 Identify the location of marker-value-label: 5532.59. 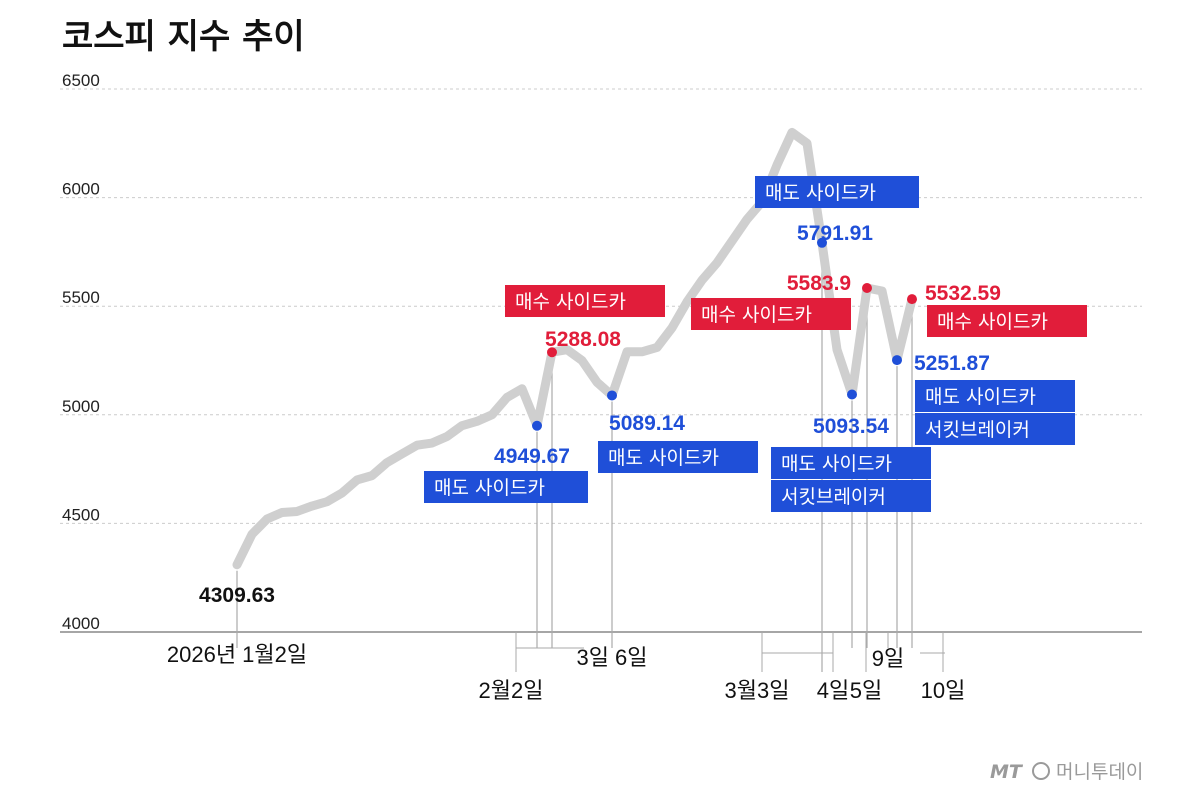
(963, 293).